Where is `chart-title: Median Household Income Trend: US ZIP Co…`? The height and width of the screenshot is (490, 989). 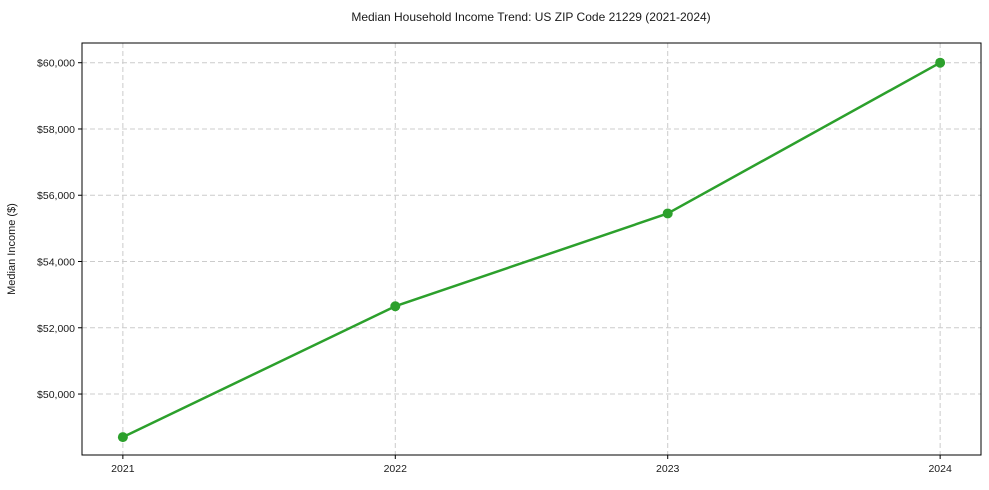 chart-title: Median Household Income Trend: US ZIP Co… is located at coordinates (530, 17).